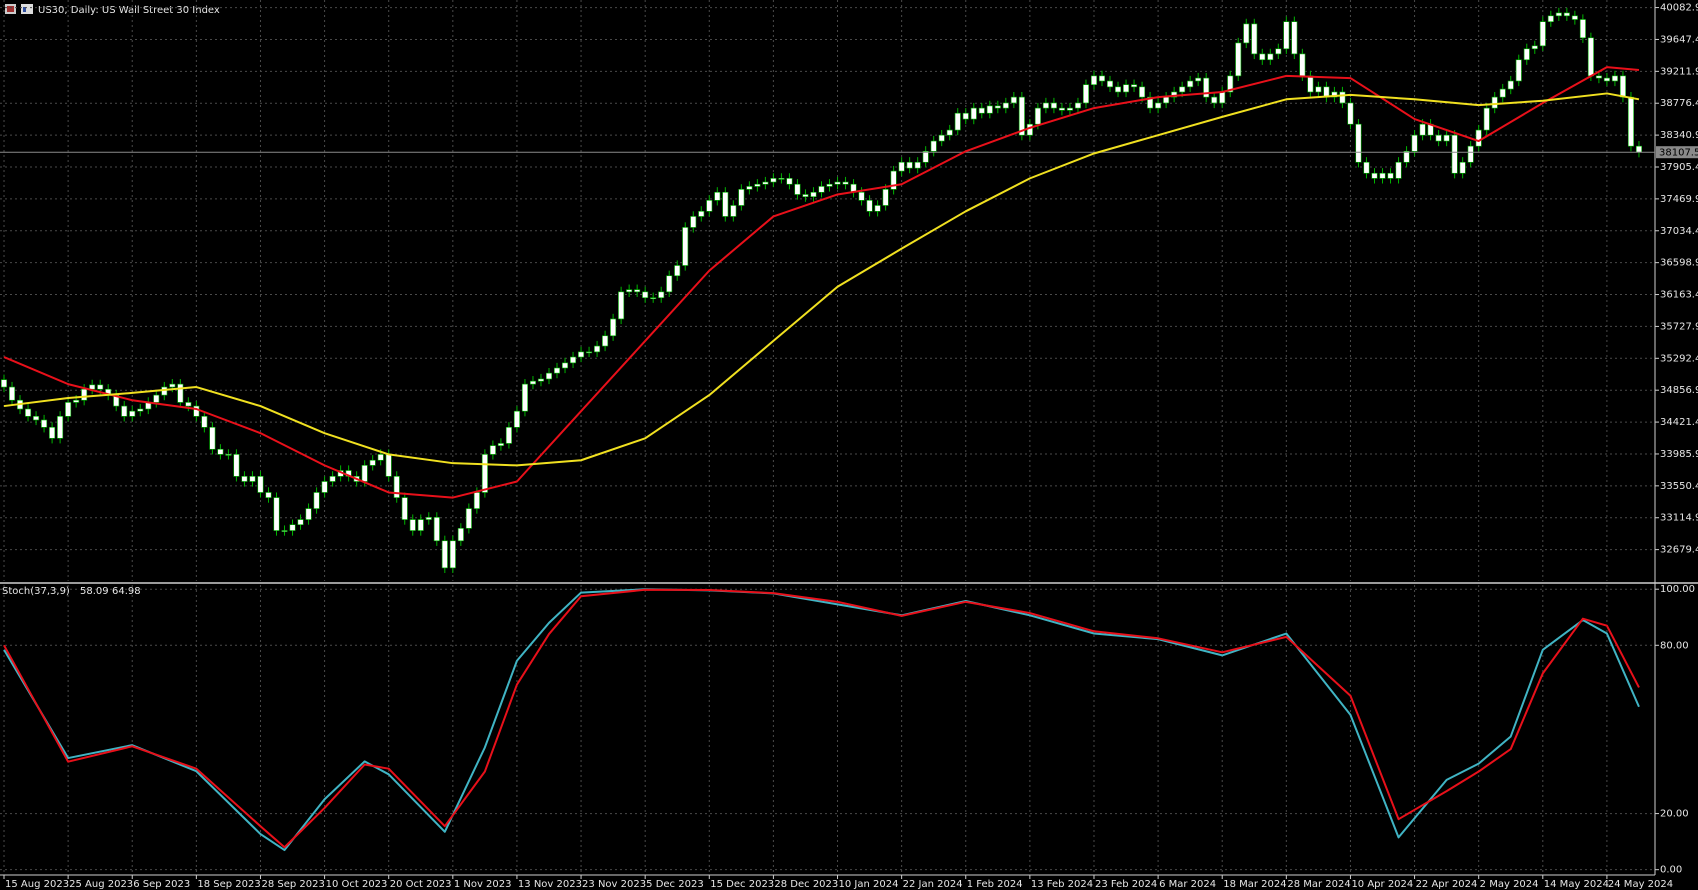 This screenshot has height=890, width=1698. I want to click on x-tick-label: 25 Aug 2023, so click(101, 884).